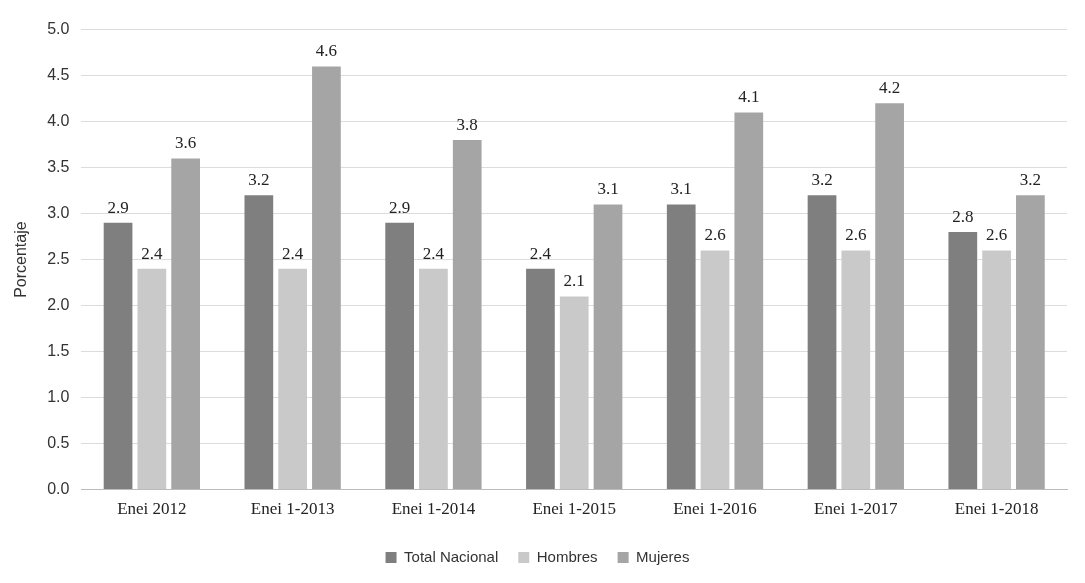  Describe the element at coordinates (58, 121) in the screenshot. I see `y-tick-label: 4.0` at that location.